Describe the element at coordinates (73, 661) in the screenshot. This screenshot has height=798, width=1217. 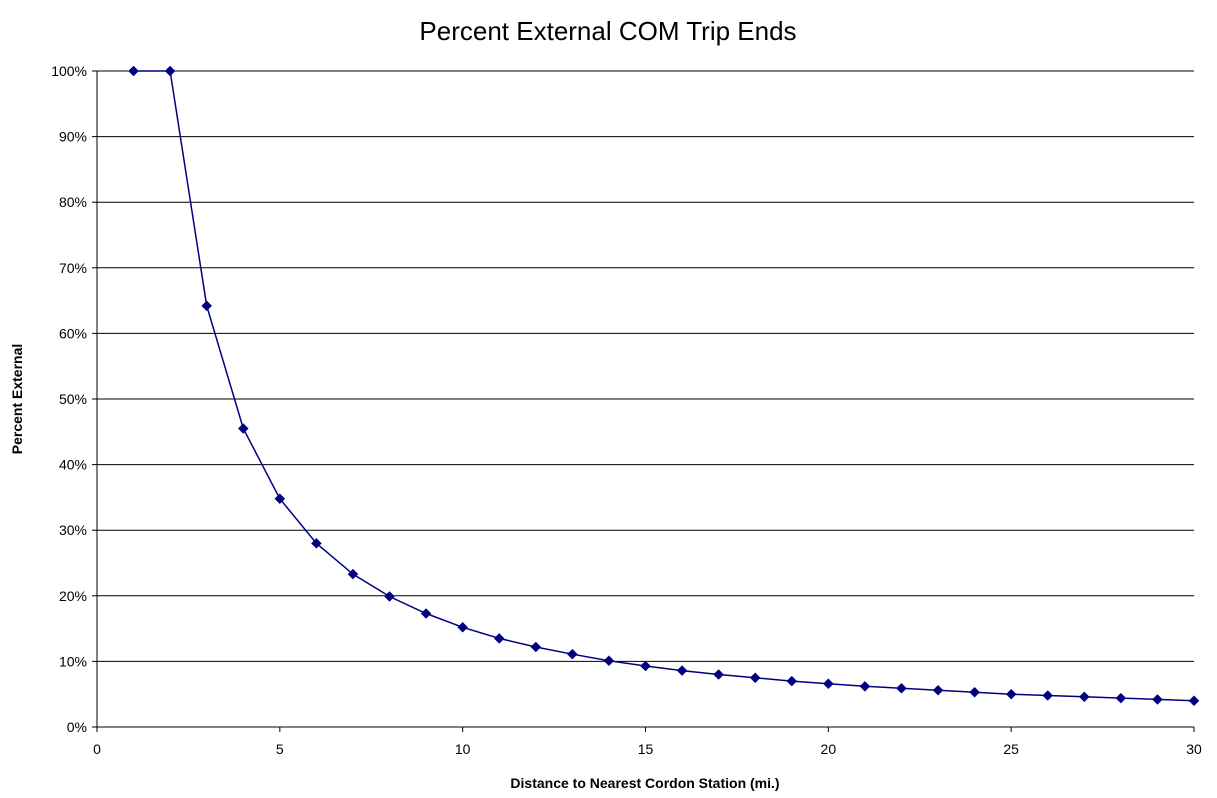
I see `y-tick-label: 10%` at that location.